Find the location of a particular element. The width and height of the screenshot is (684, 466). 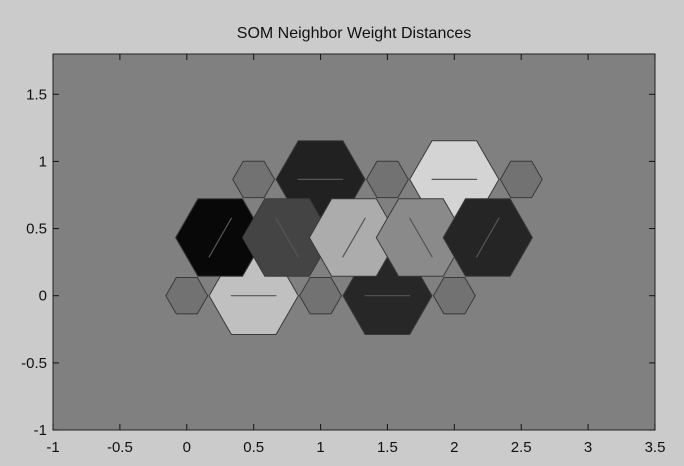

chart-title: SOM Neighbor Weight Distances is located at coordinates (354, 33).